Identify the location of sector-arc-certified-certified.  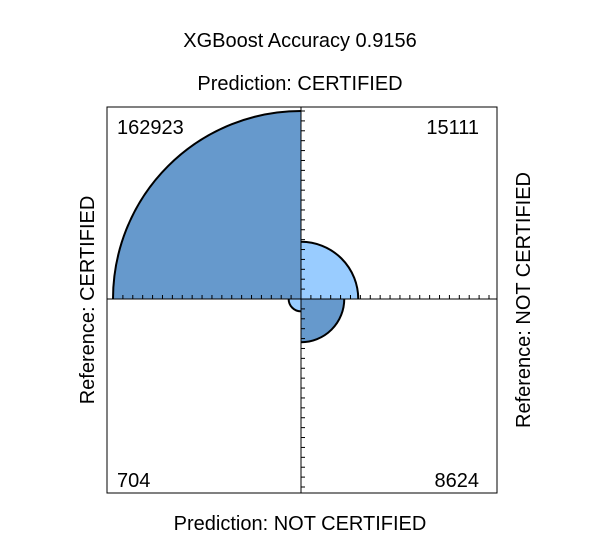
(207, 205).